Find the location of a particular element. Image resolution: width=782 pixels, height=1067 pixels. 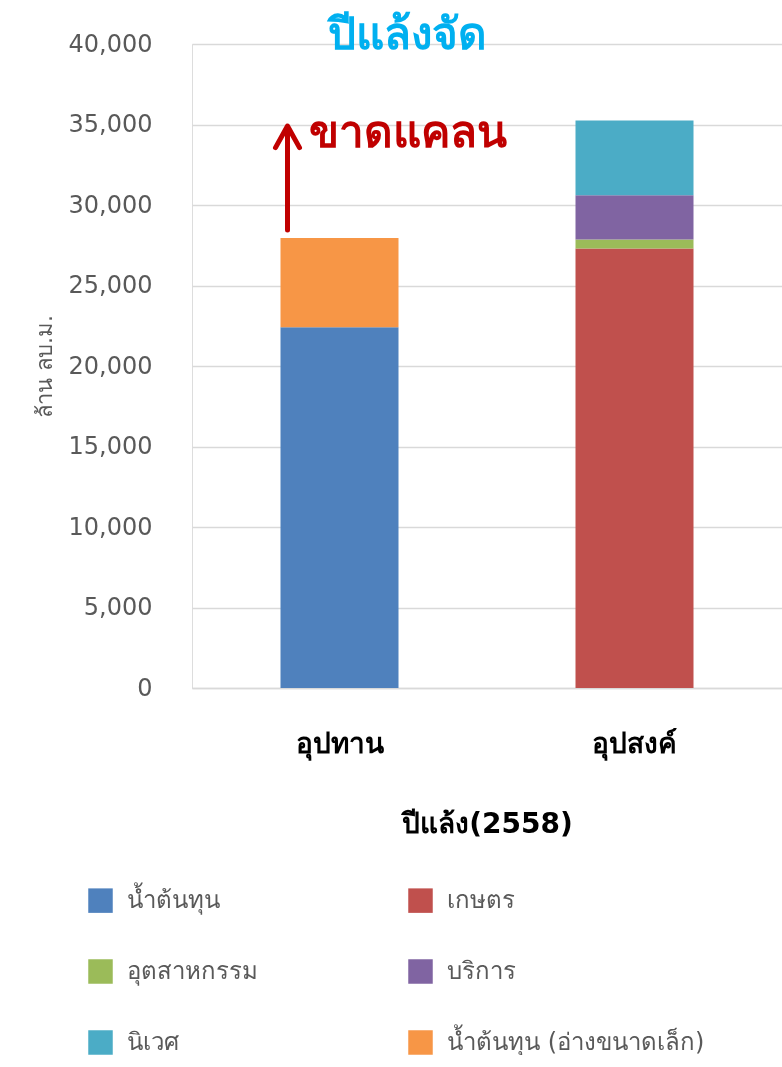

y-tick-label: 30,000 is located at coordinates (110, 204).